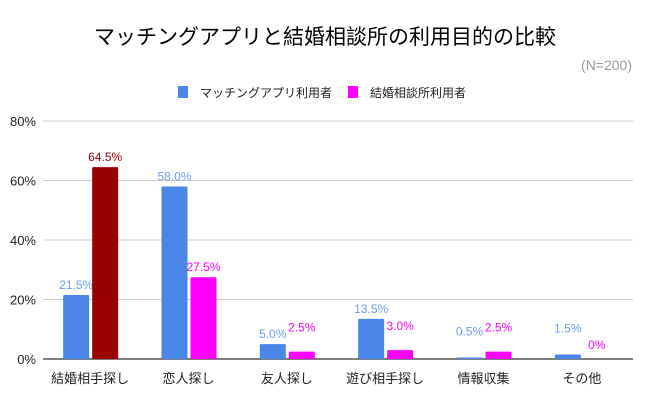  What do you see at coordinates (23, 121) in the screenshot?
I see `y-tick-label: 80%` at bounding box center [23, 121].